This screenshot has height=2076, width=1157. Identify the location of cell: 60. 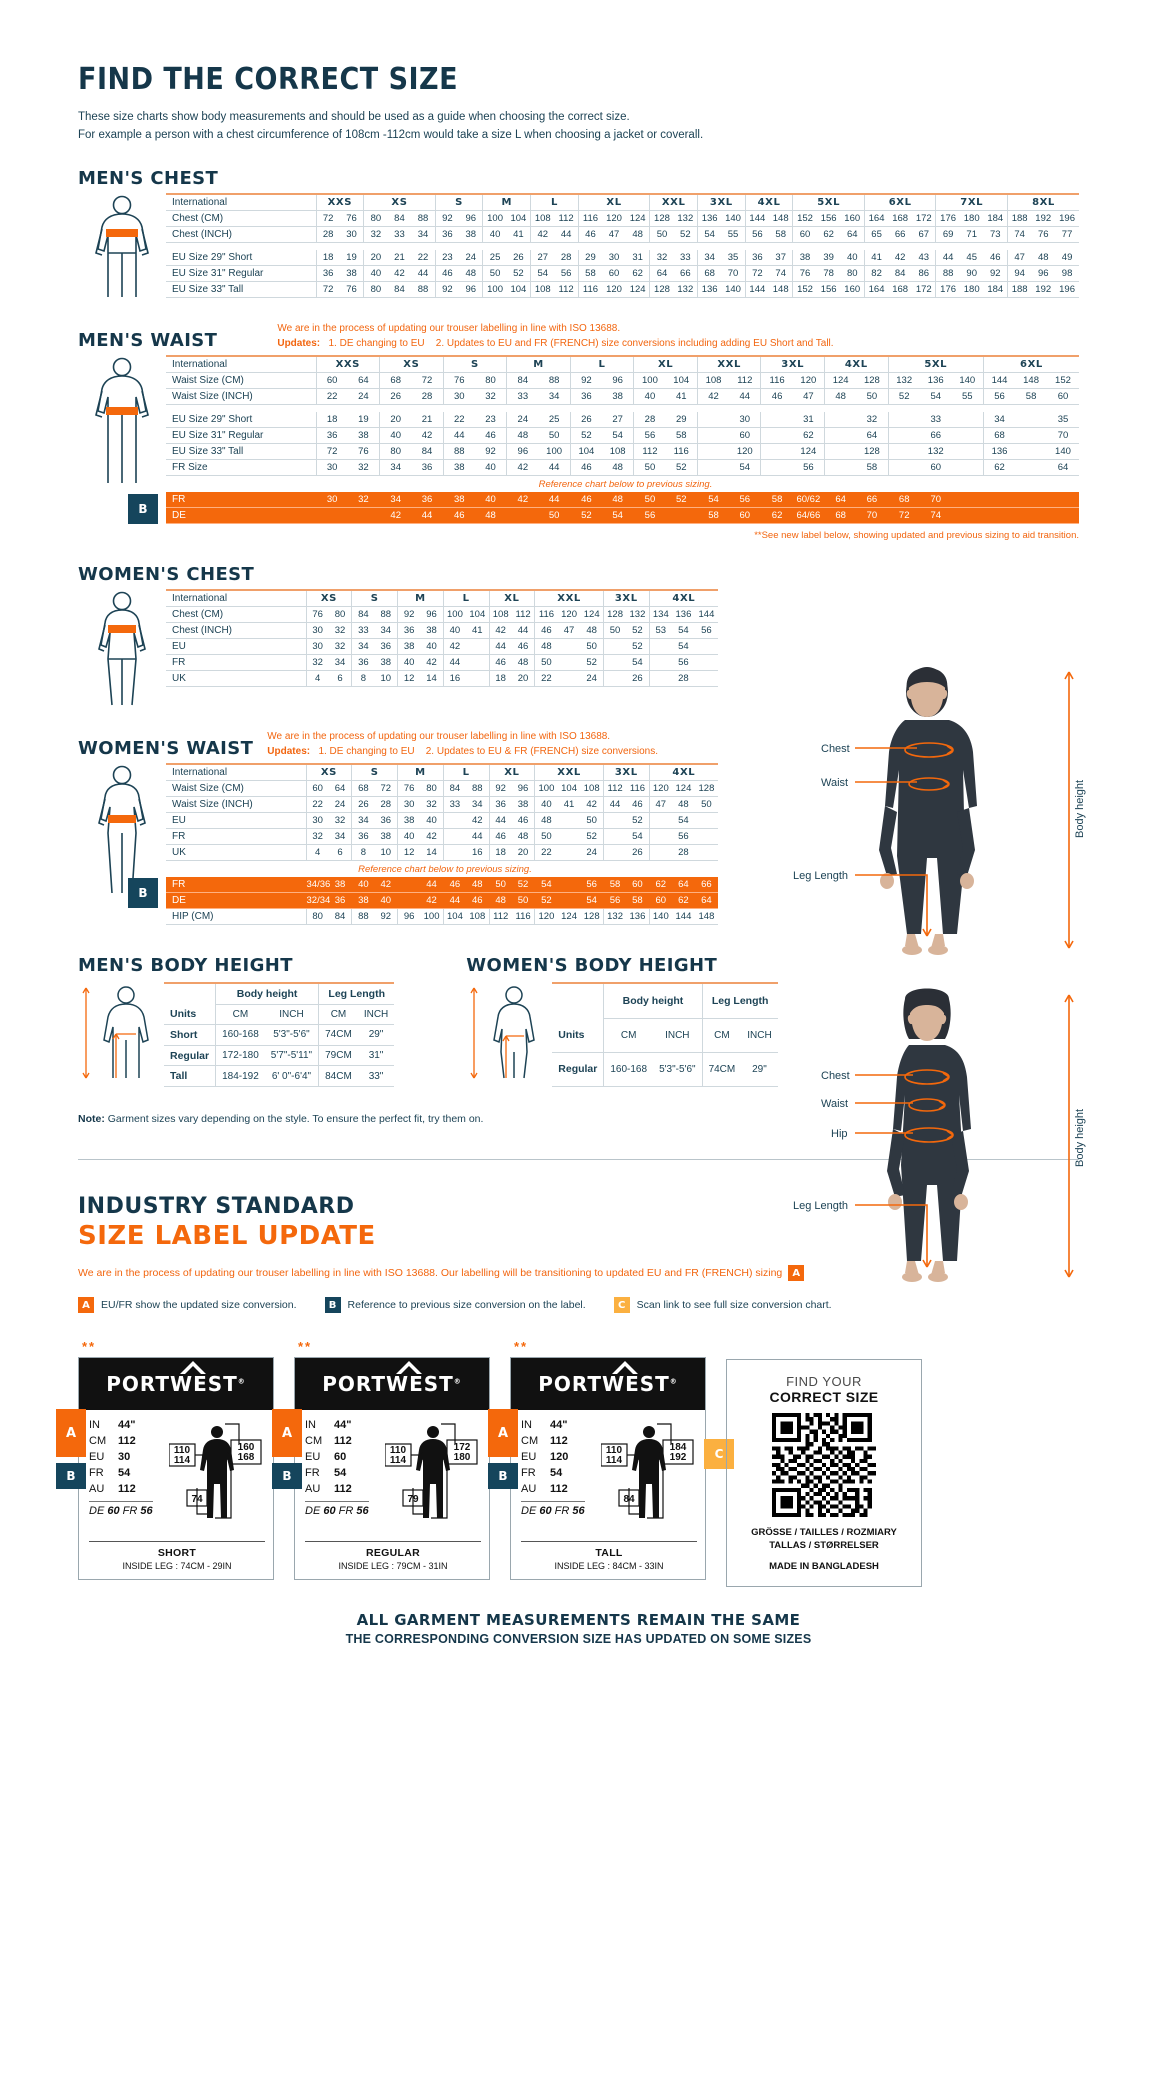
(804, 234).